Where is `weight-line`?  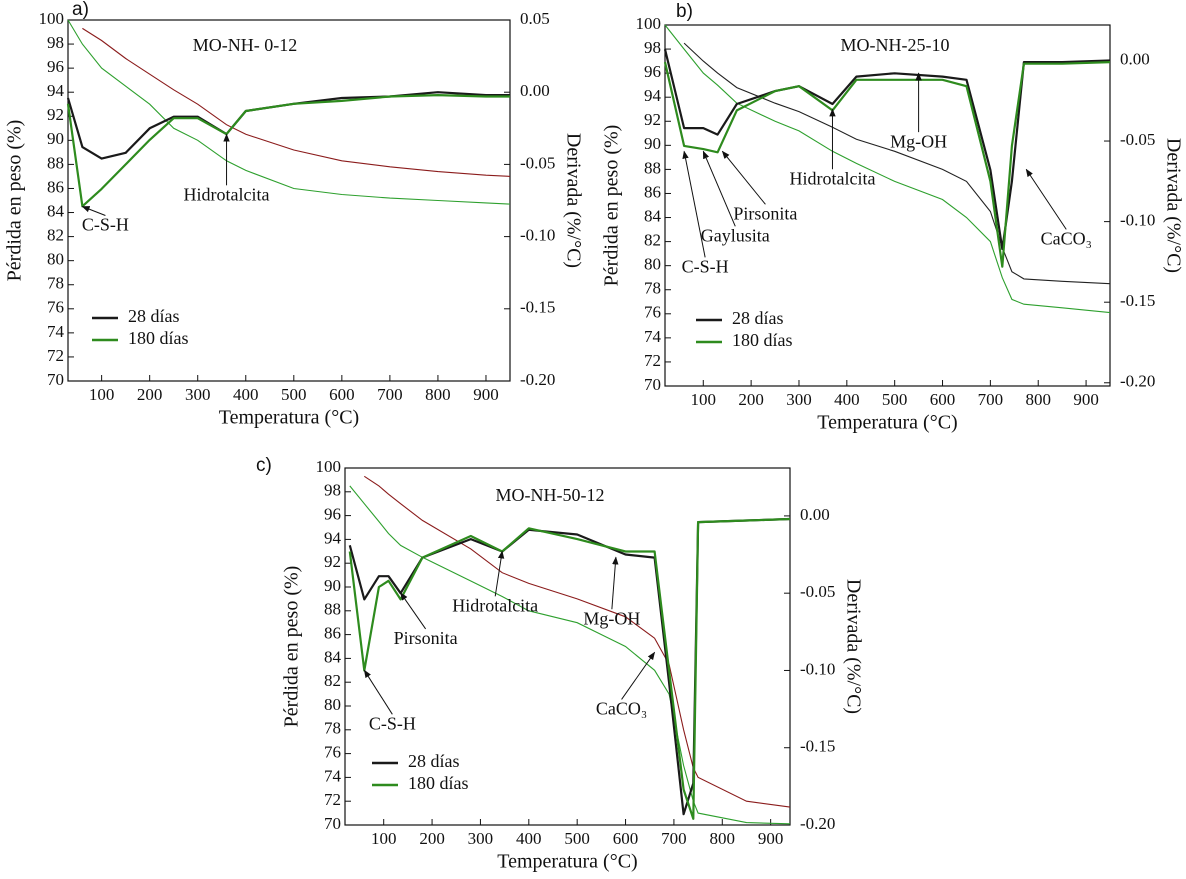
weight-line is located at coordinates (887, 169).